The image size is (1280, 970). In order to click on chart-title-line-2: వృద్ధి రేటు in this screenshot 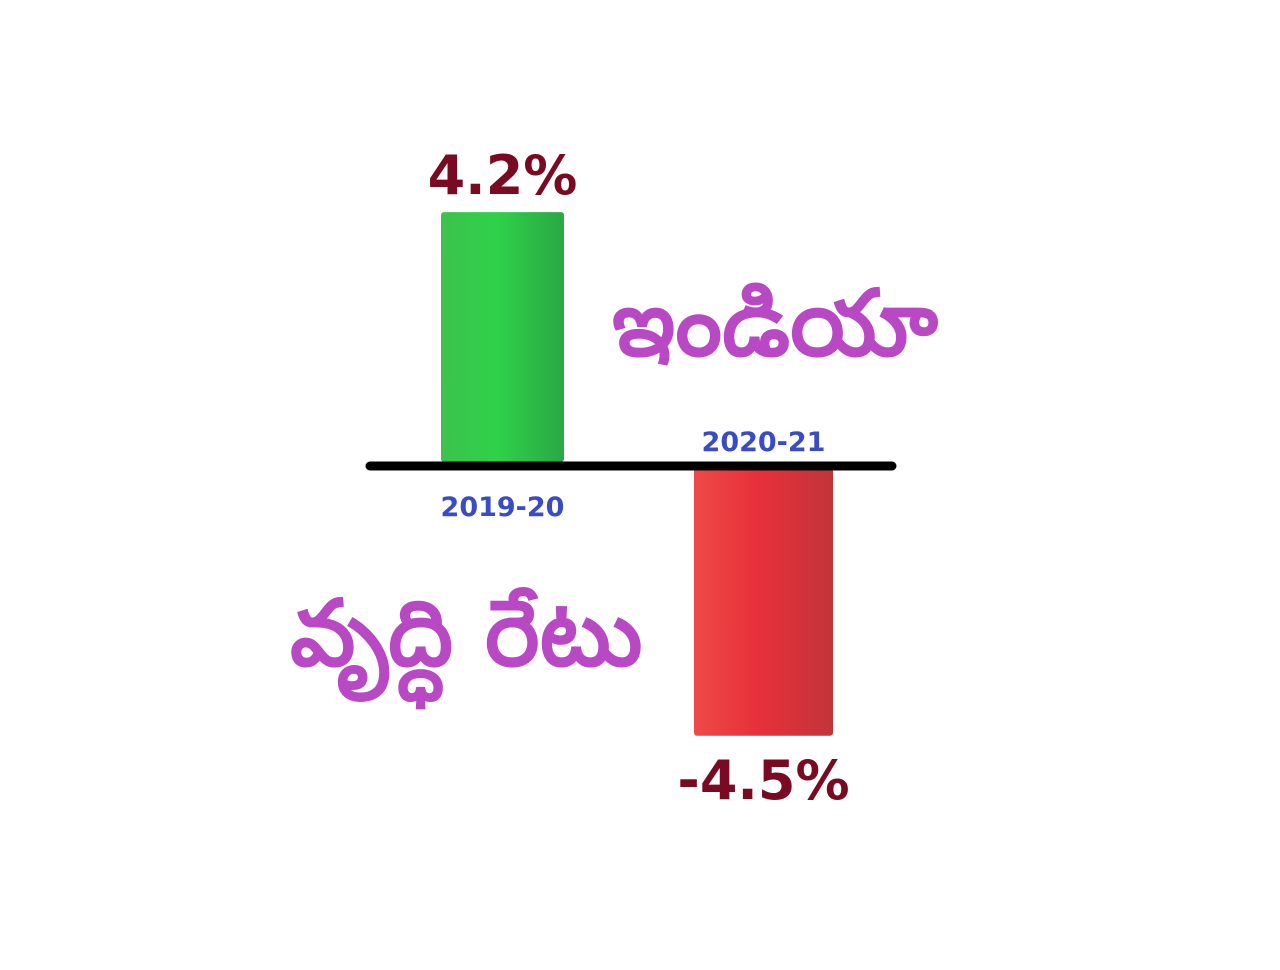, I will do `click(466, 633)`.